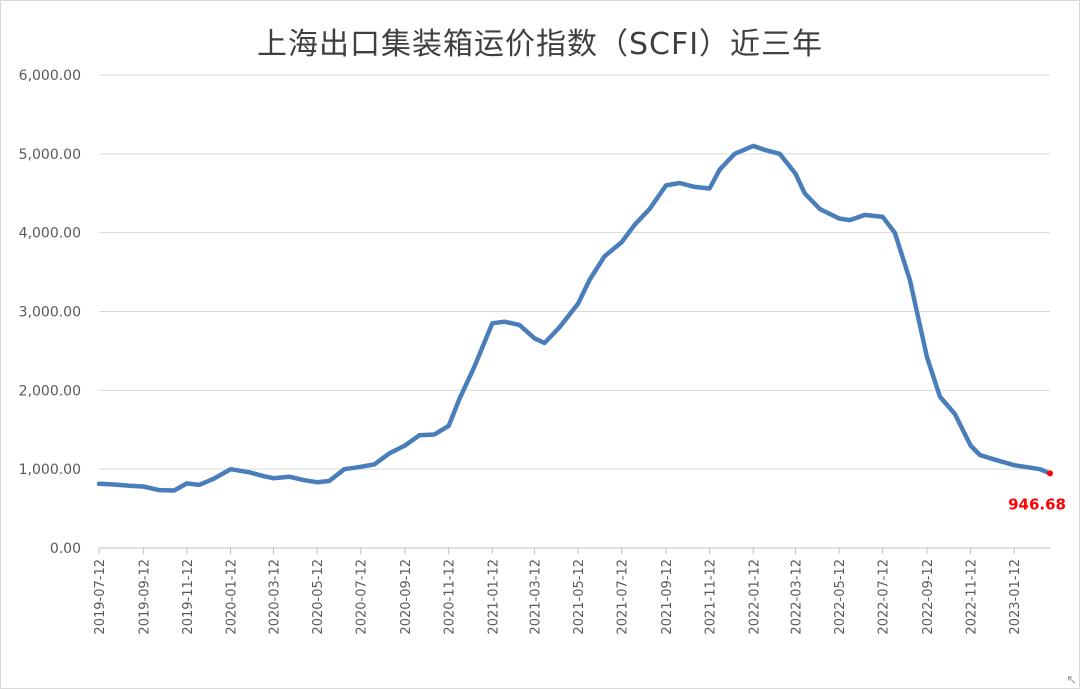  I want to click on x-tick-label: 2023-01-12, so click(1015, 597).